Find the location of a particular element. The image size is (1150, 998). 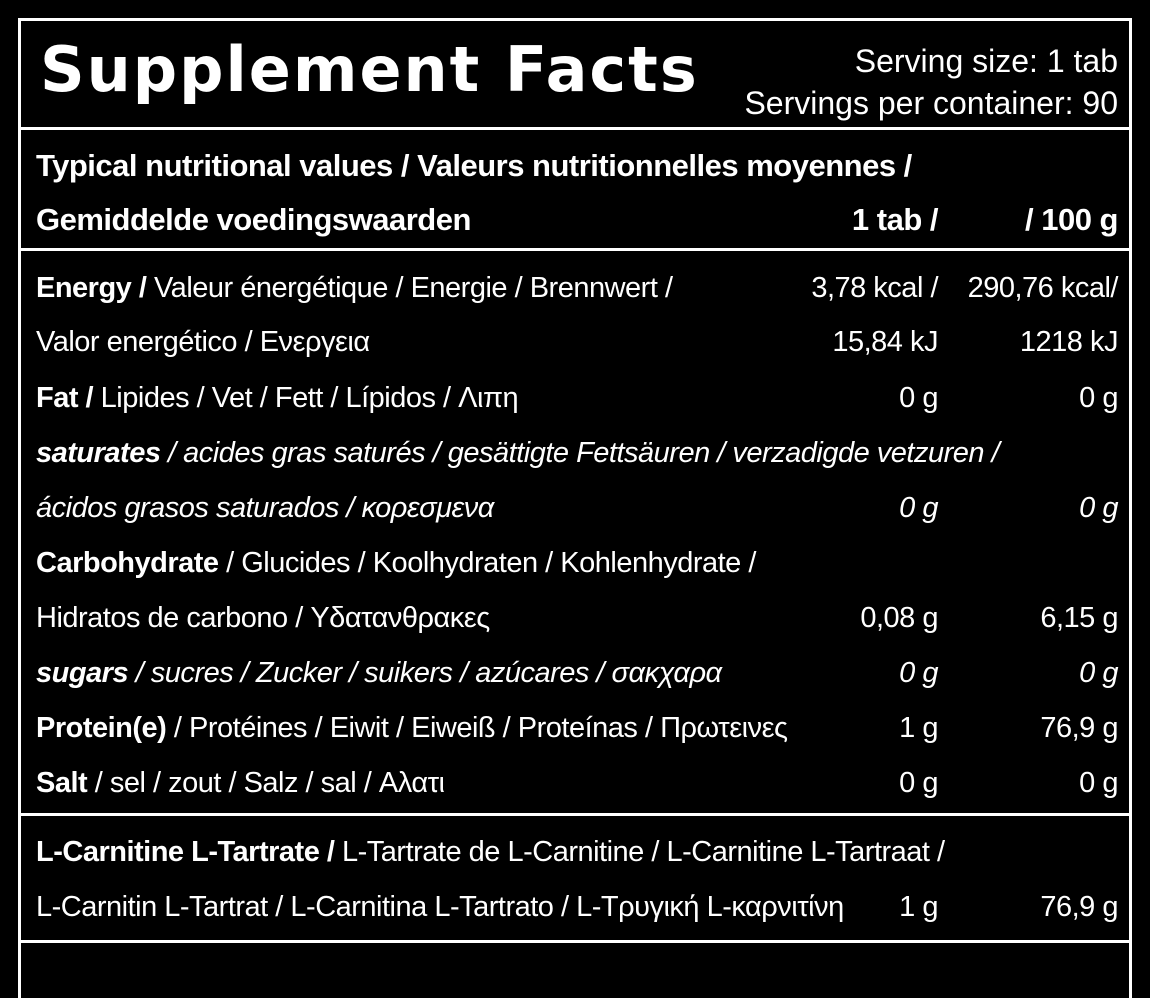

nutrient-name: Carbohydrate is located at coordinates (127, 563).